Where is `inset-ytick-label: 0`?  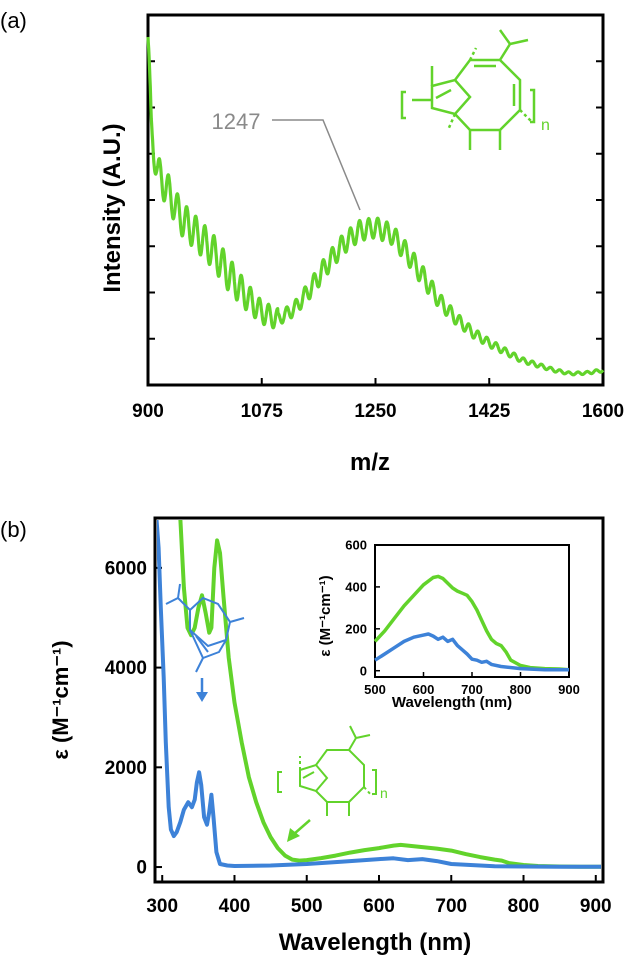
inset-ytick-label: 0 is located at coordinates (363, 670).